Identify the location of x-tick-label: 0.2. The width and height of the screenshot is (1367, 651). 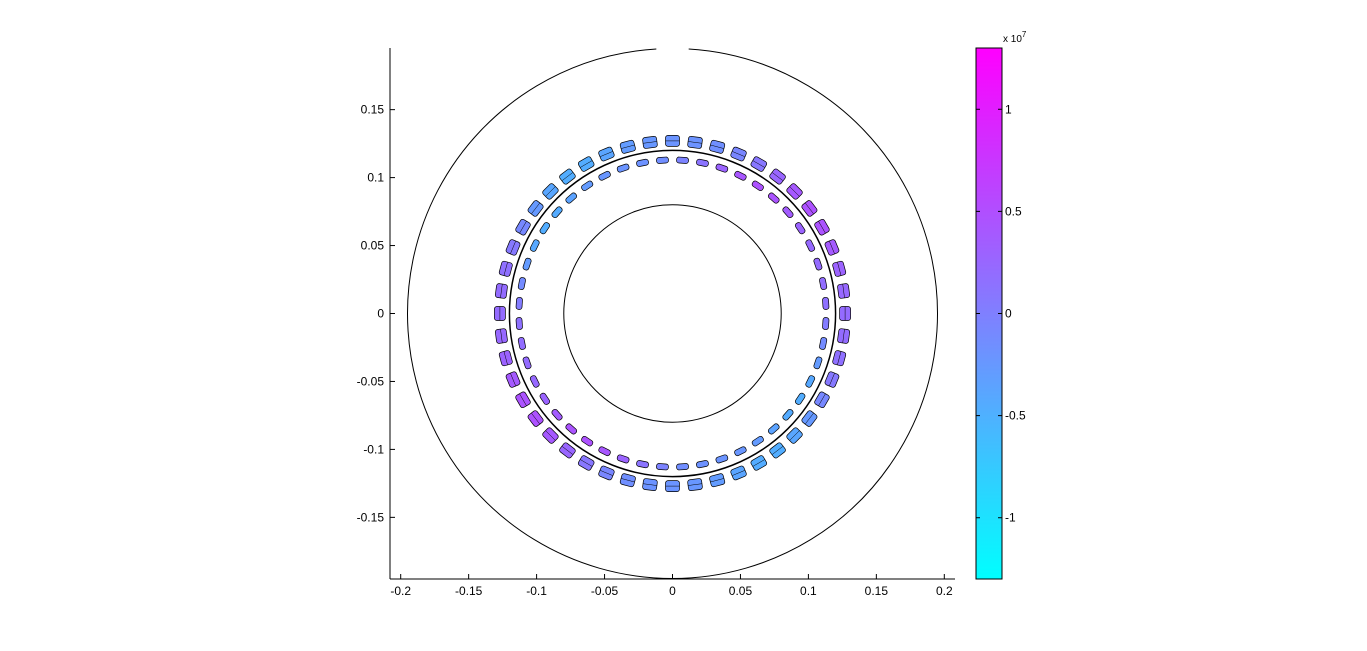
(944, 591).